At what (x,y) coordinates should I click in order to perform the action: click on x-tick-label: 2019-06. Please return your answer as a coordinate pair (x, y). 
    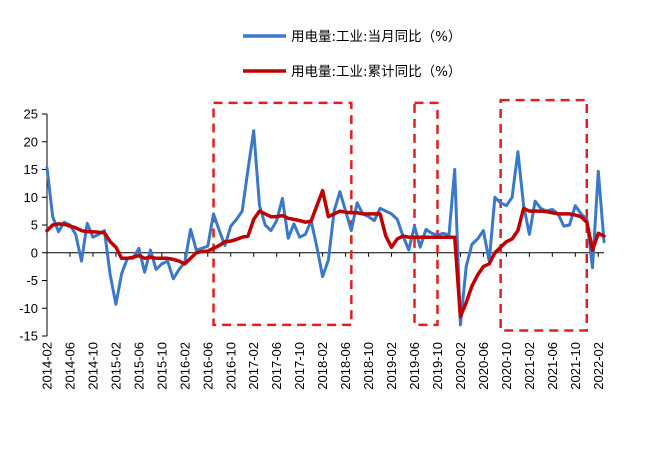
    Looking at the image, I should click on (414, 366).